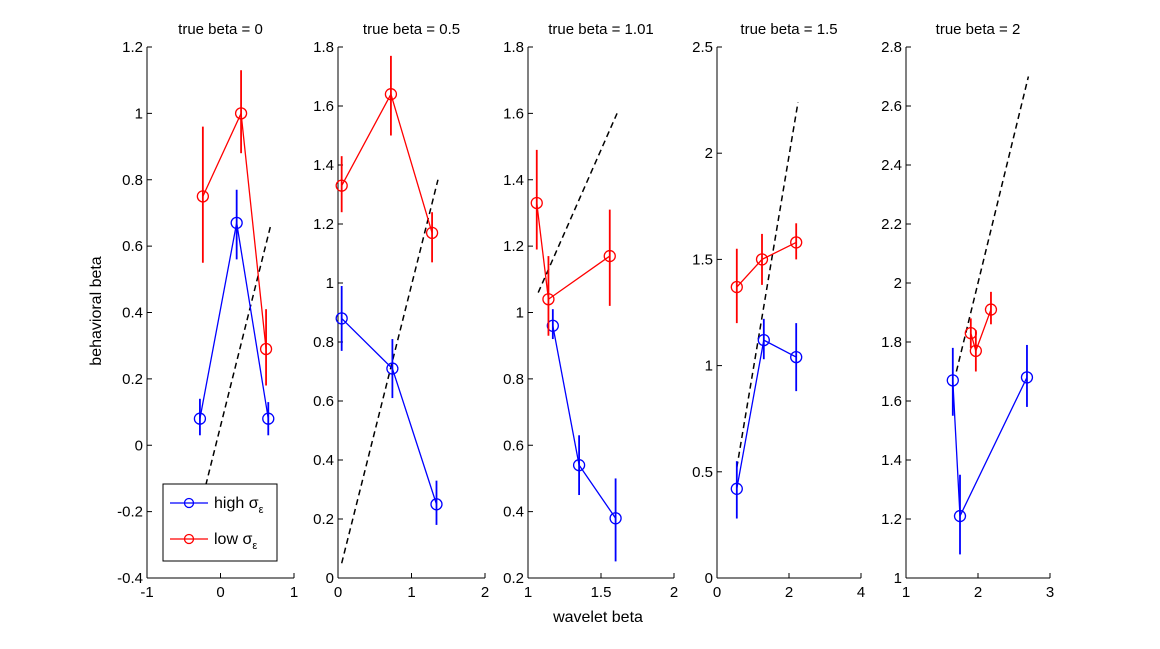 Image resolution: width=1160 pixels, height=649 pixels. I want to click on y-tick-label: 2.8, so click(891, 47).